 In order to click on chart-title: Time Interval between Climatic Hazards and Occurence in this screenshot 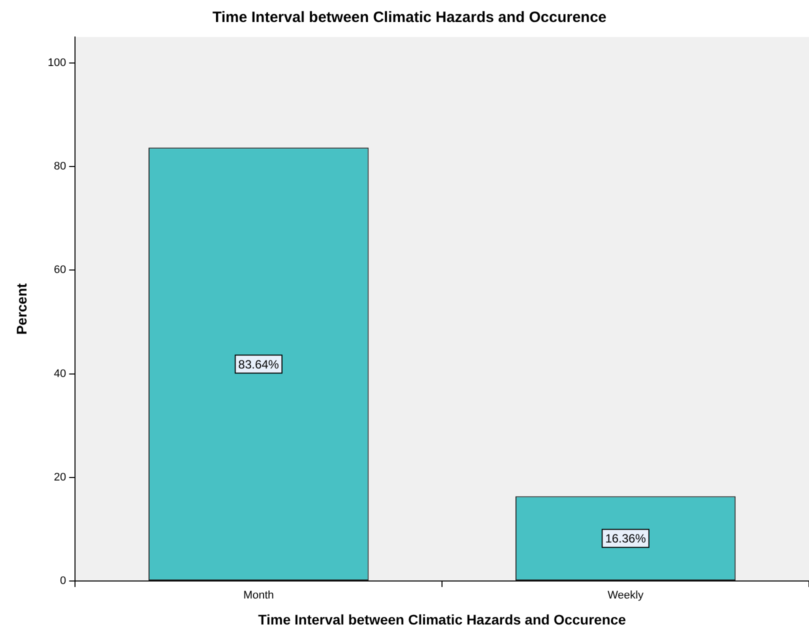, I will do `click(409, 17)`.